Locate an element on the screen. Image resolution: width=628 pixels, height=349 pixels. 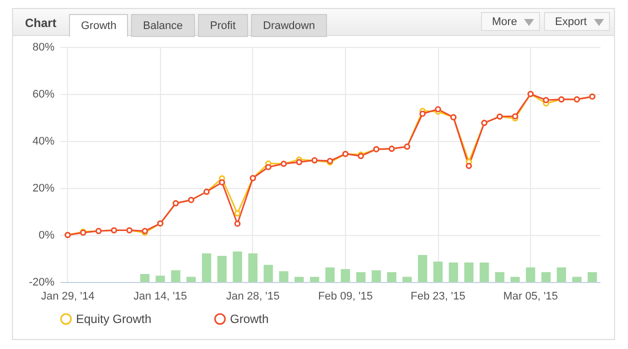
x-tick-label: Jan 29, '14 is located at coordinates (67, 296).